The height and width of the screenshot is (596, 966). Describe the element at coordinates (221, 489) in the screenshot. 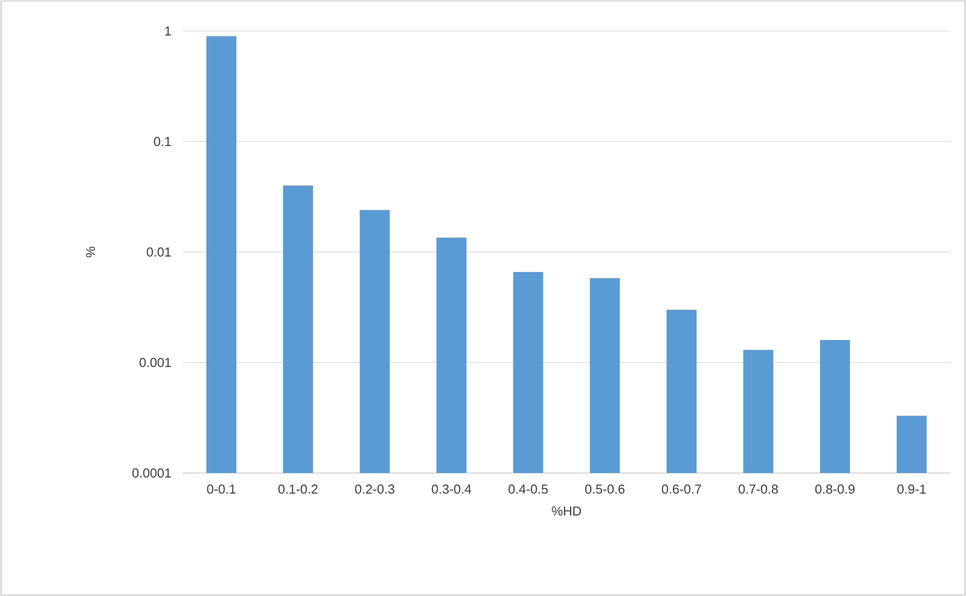

I see `x-tick-label: 0-0.1` at that location.